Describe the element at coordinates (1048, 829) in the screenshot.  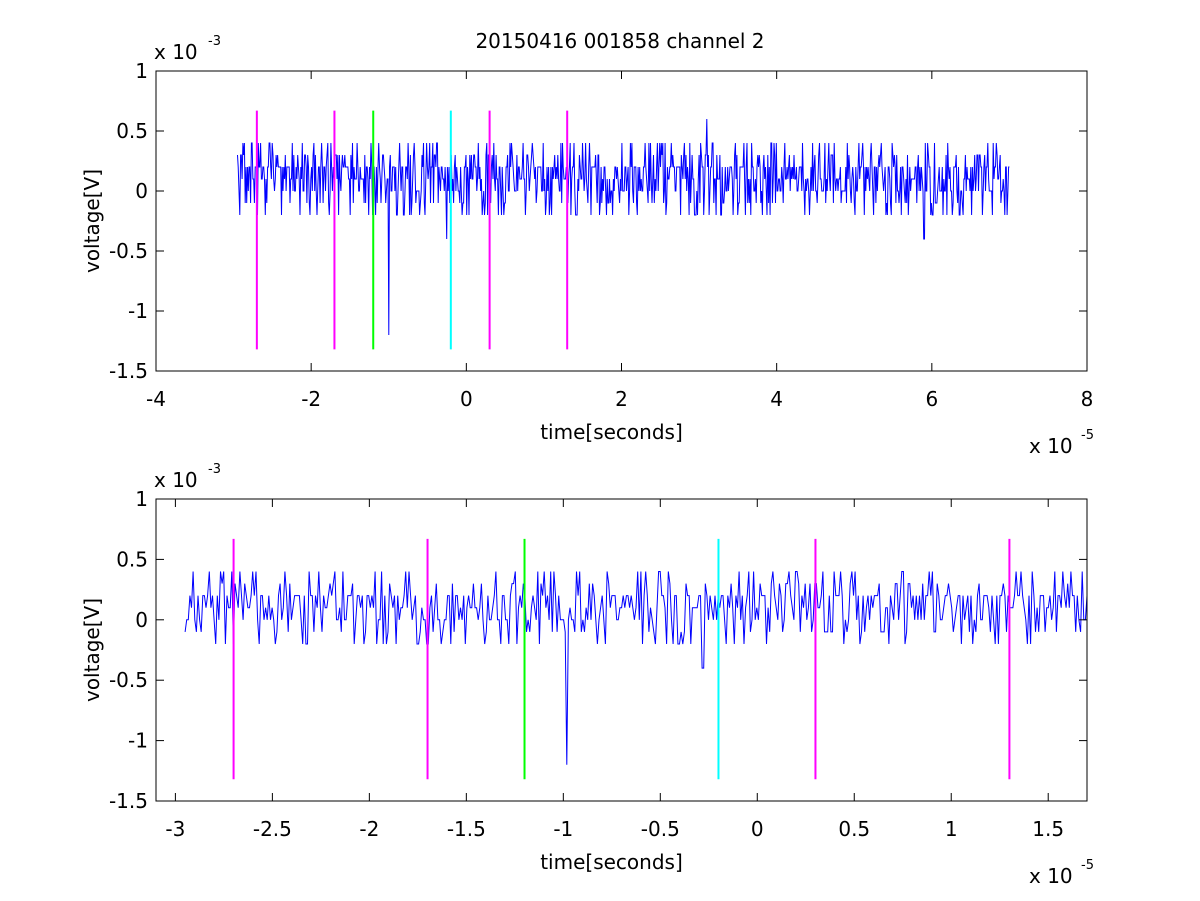
I see `x-tick-label: 1.5` at that location.